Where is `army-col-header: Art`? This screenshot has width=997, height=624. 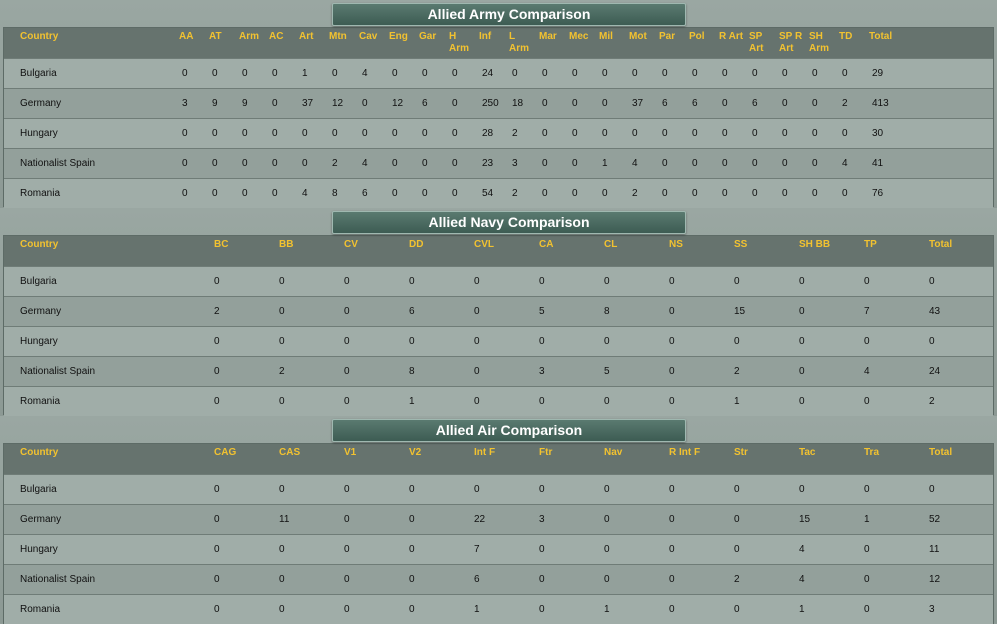 army-col-header: Art is located at coordinates (306, 36).